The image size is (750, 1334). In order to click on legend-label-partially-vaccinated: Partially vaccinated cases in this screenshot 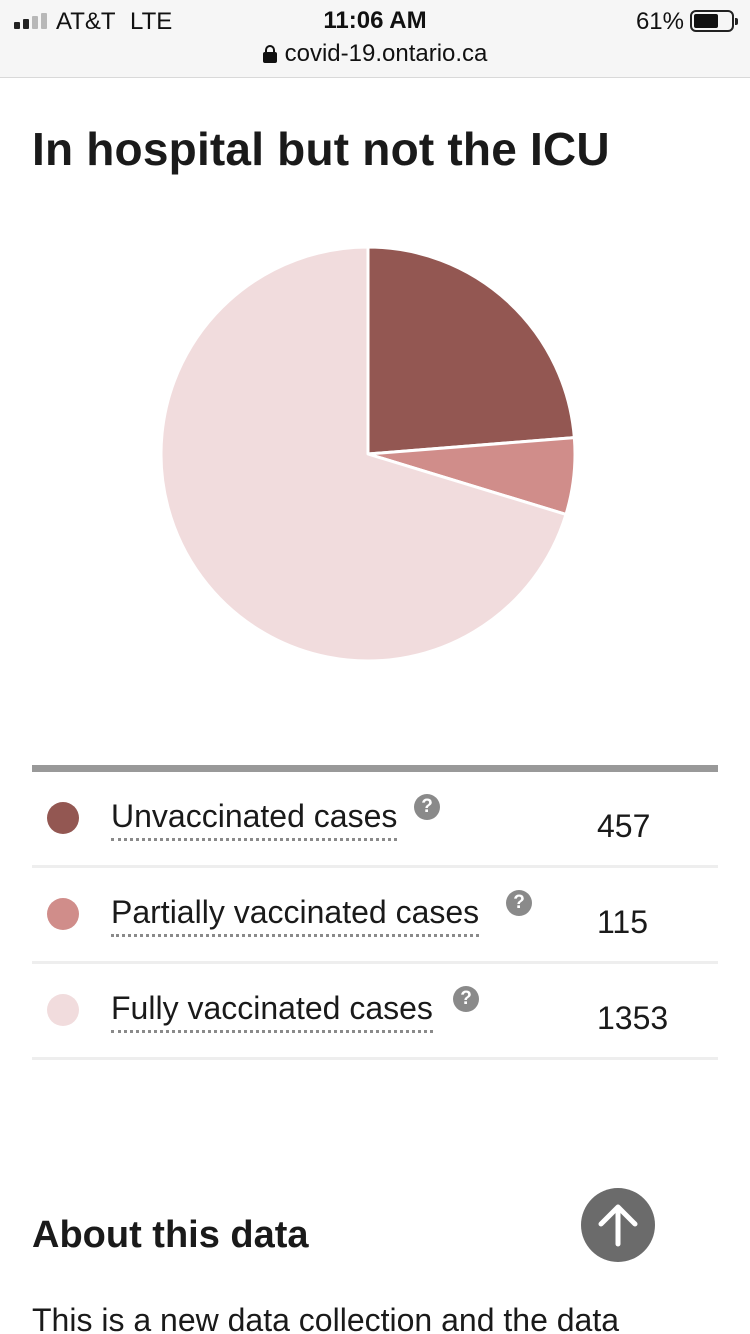, I will do `click(295, 915)`.